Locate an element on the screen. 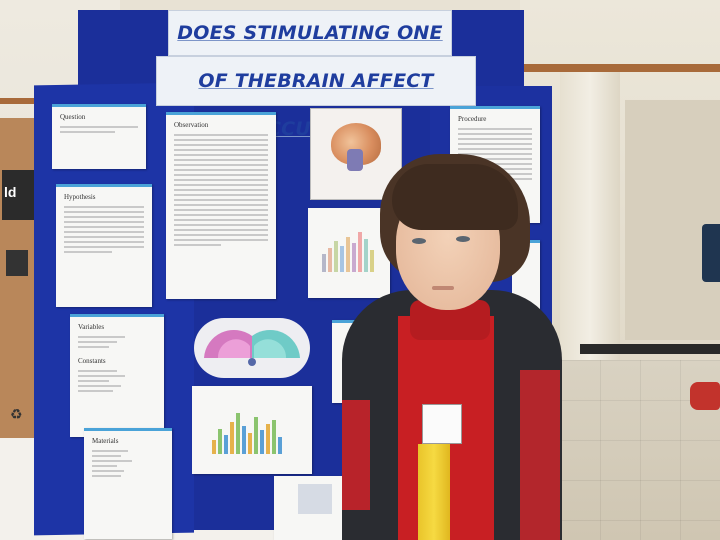  table-sheet is located at coordinates (309, 508).